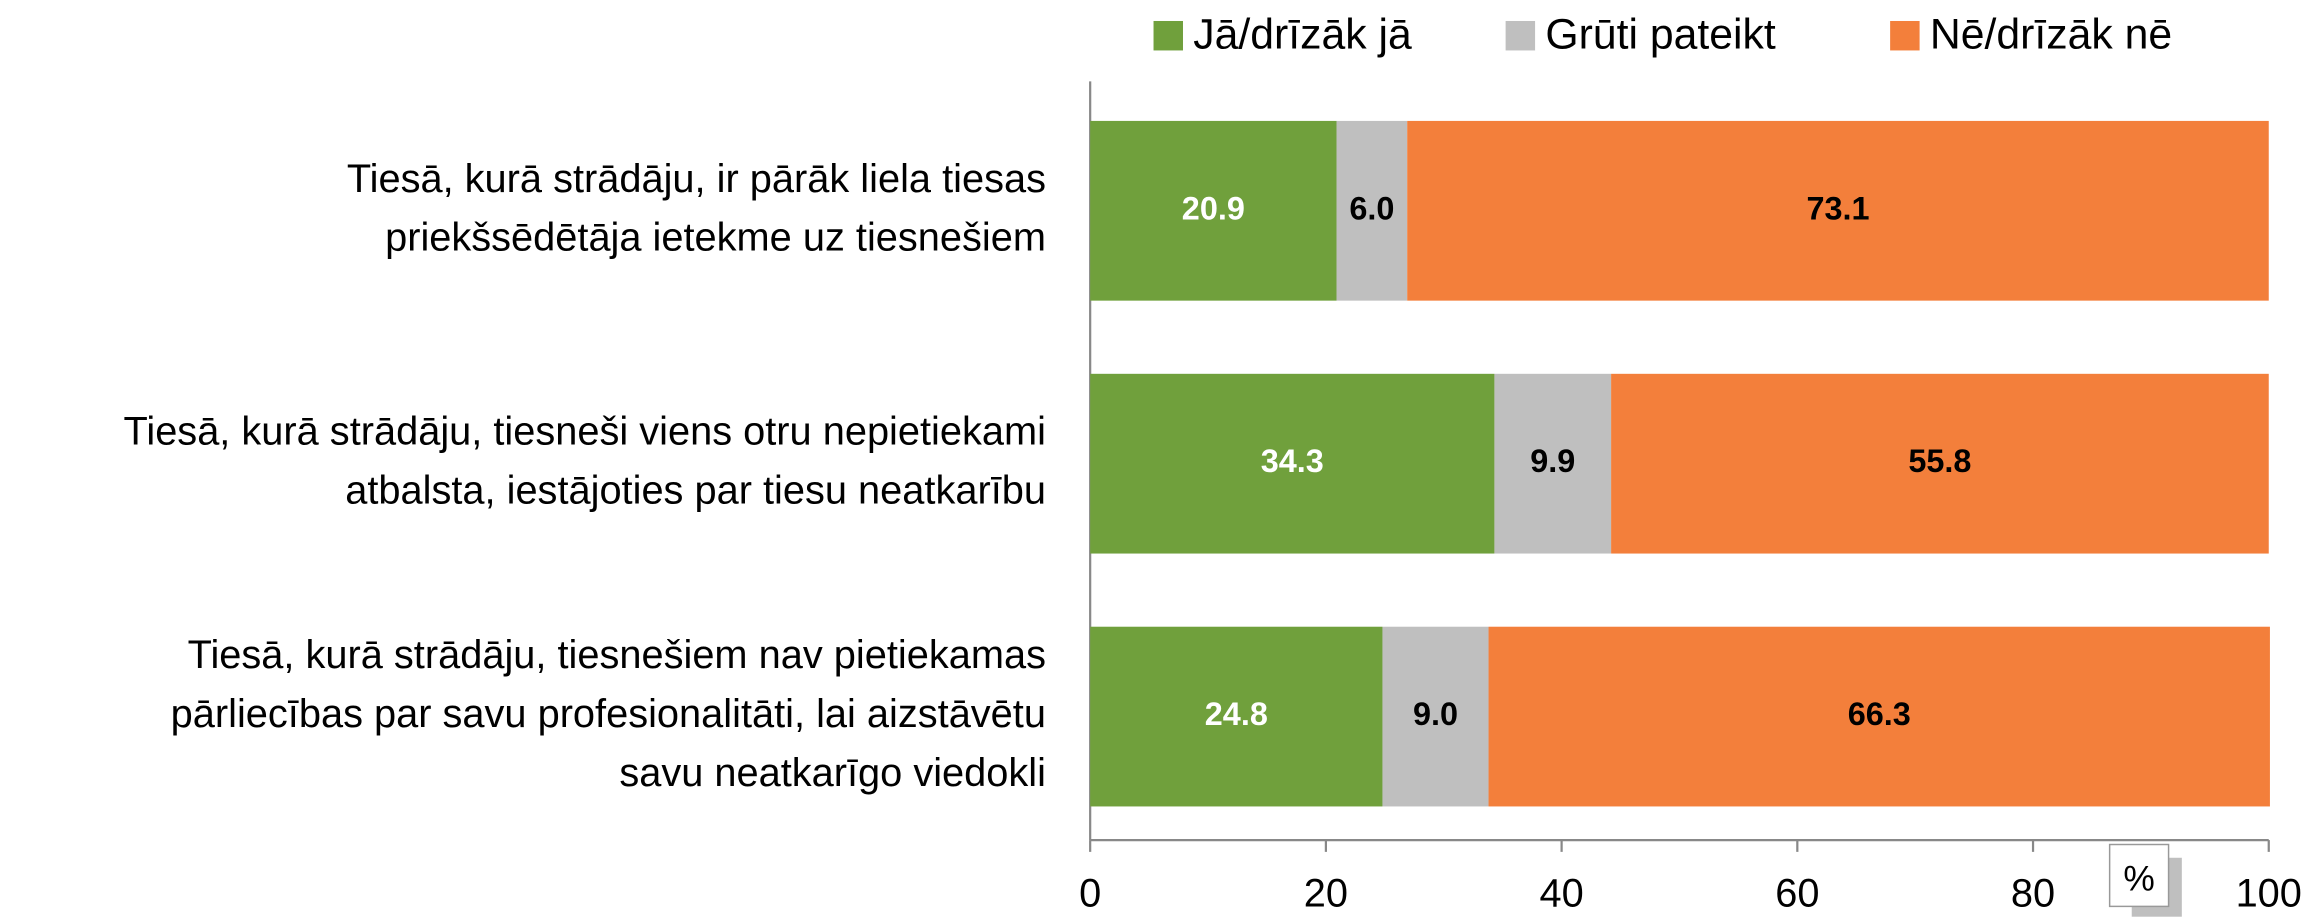 Image resolution: width=2310 pixels, height=920 pixels. Describe the element at coordinates (1552, 461) in the screenshot. I see `value-label: 9.9` at that location.